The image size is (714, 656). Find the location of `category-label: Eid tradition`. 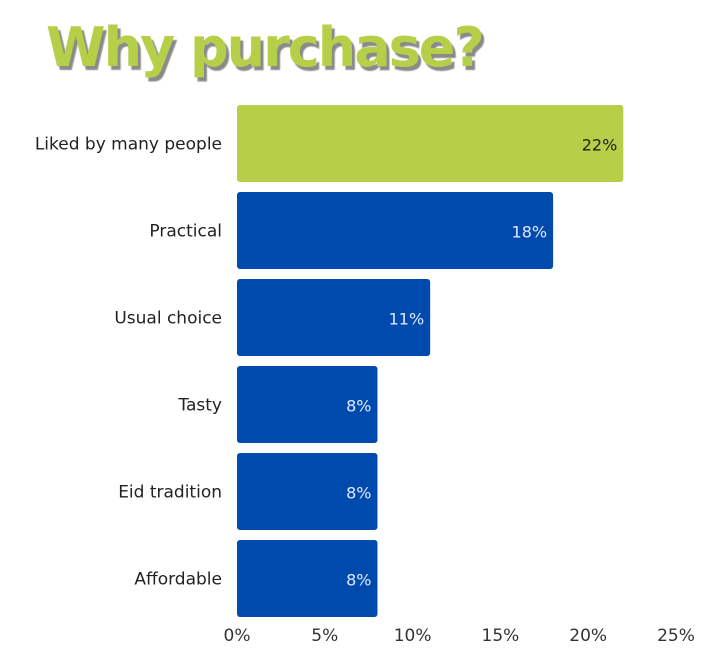

category-label: Eid tradition is located at coordinates (170, 493).